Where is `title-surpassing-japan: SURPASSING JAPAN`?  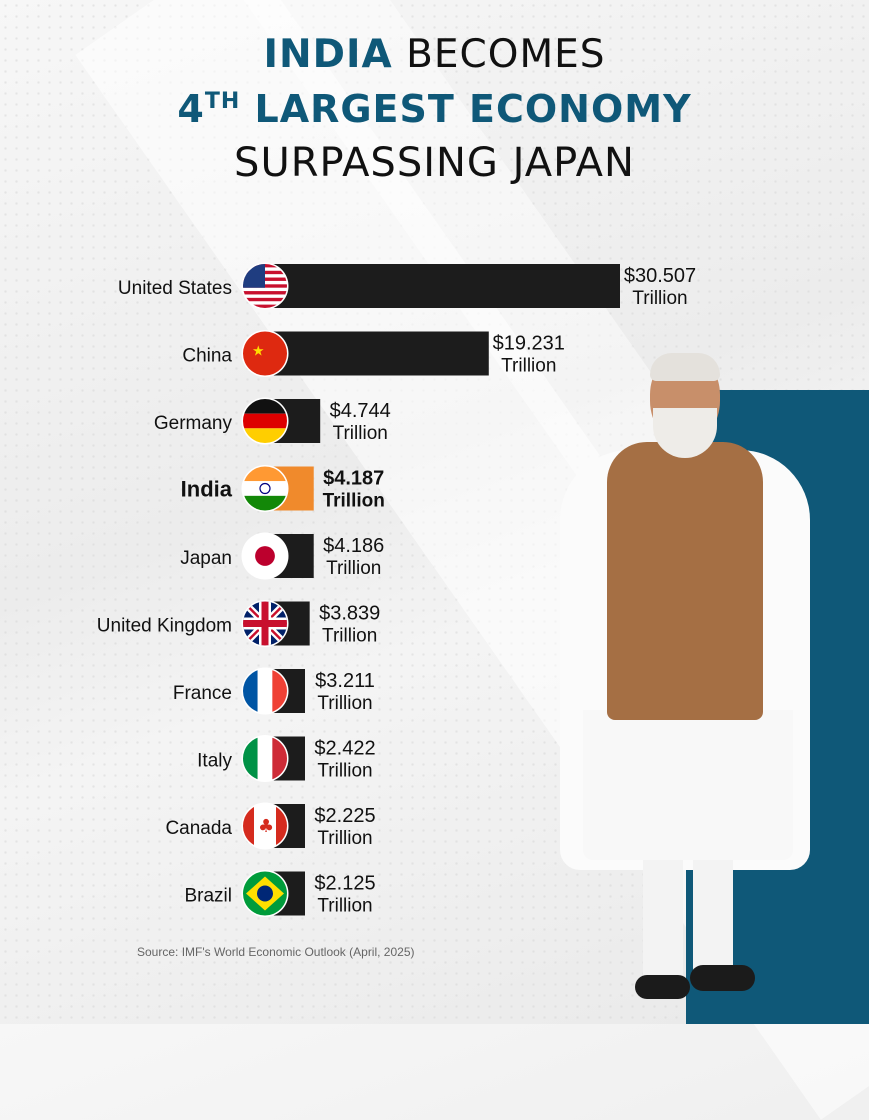
title-surpassing-japan: SURPASSING JAPAN is located at coordinates (434, 163).